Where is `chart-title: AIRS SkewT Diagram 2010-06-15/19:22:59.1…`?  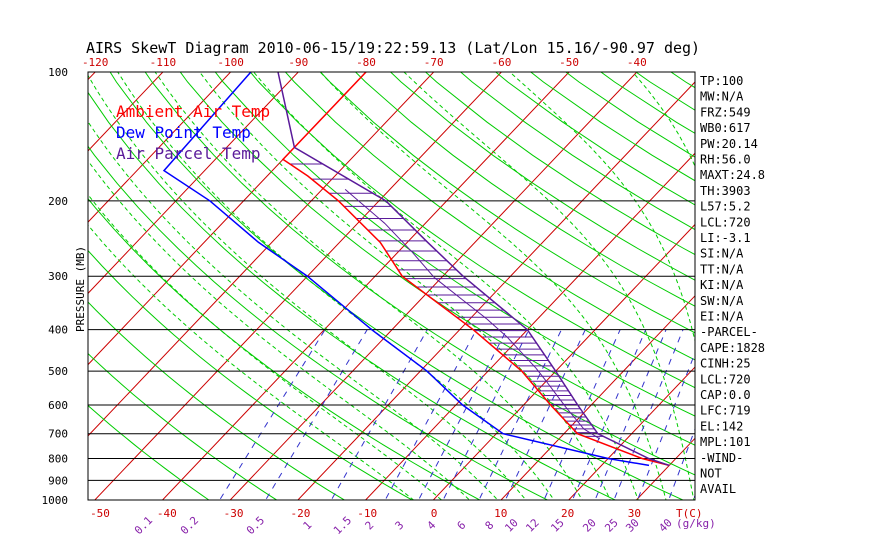
chart-title: AIRS SkewT Diagram 2010-06-15/19:22:59.1… is located at coordinates (393, 48).